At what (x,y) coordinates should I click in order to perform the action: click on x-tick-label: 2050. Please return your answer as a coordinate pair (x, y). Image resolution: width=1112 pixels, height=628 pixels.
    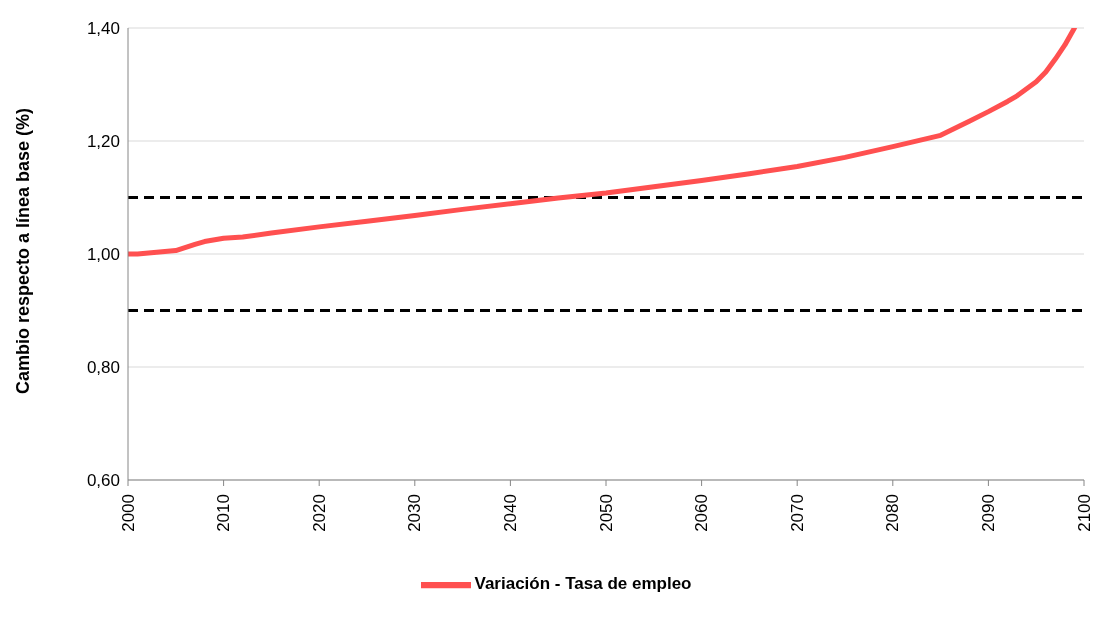
    Looking at the image, I should click on (606, 513).